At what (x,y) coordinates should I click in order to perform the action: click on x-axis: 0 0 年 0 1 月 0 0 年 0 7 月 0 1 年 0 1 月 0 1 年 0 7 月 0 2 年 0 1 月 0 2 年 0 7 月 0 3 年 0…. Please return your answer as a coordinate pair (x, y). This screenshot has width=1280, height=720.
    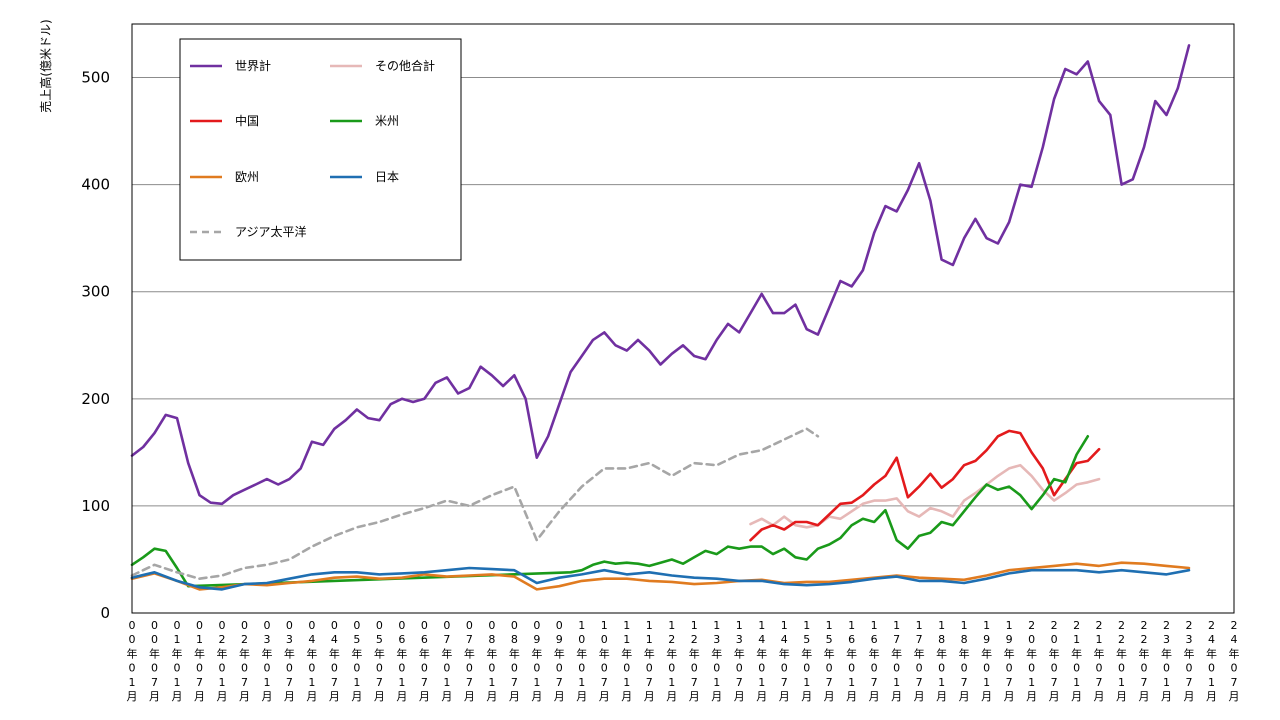
    Looking at the image, I should click on (683, 661).